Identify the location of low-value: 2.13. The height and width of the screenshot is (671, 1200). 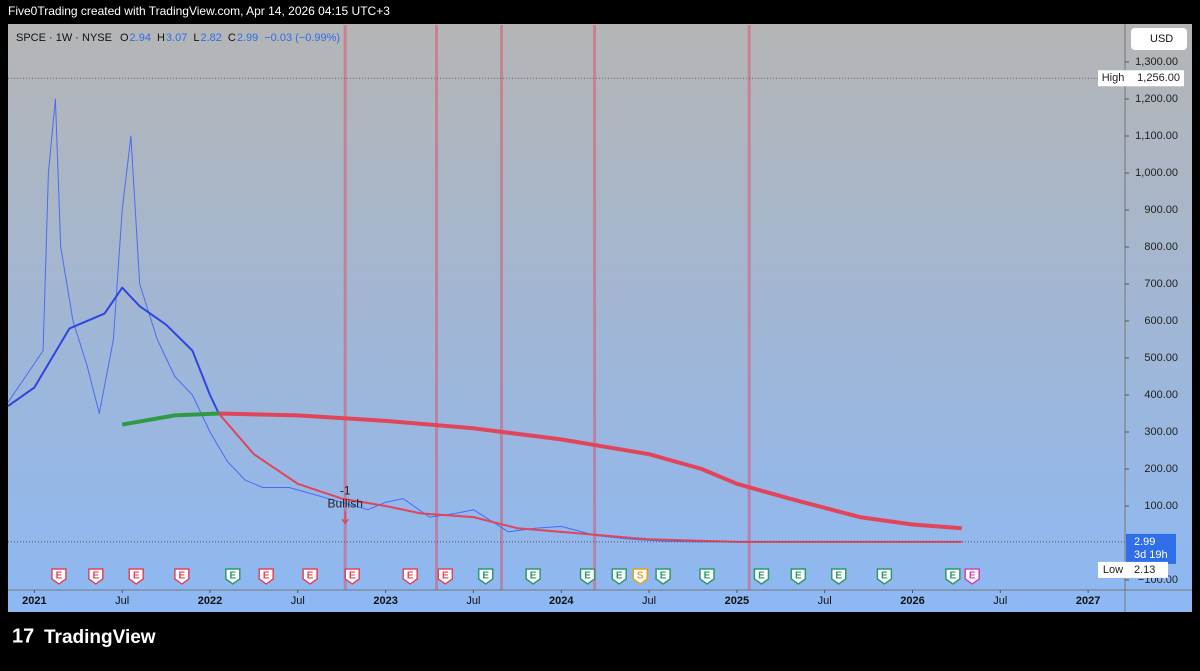
(1144, 570).